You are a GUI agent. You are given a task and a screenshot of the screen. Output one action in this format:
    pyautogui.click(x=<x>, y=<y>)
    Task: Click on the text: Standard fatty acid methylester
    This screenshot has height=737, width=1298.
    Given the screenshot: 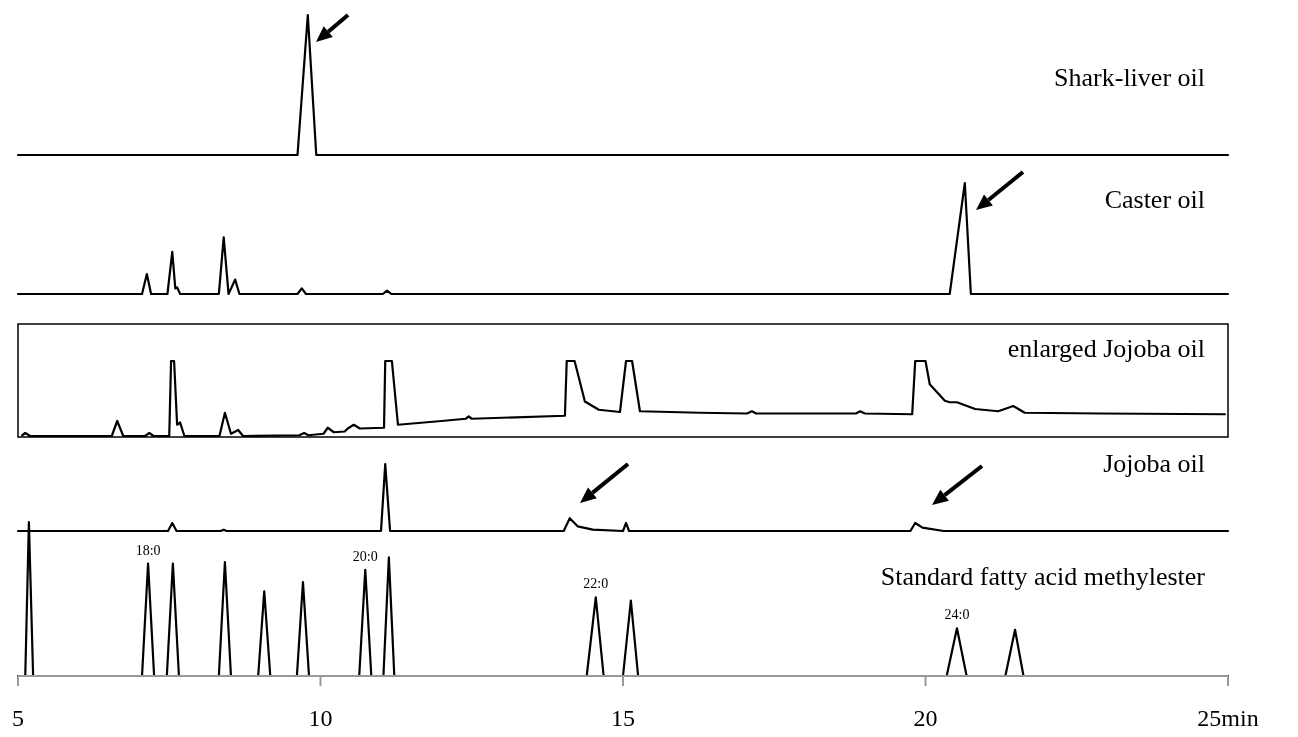 What is the action you would take?
    pyautogui.click(x=1043, y=576)
    